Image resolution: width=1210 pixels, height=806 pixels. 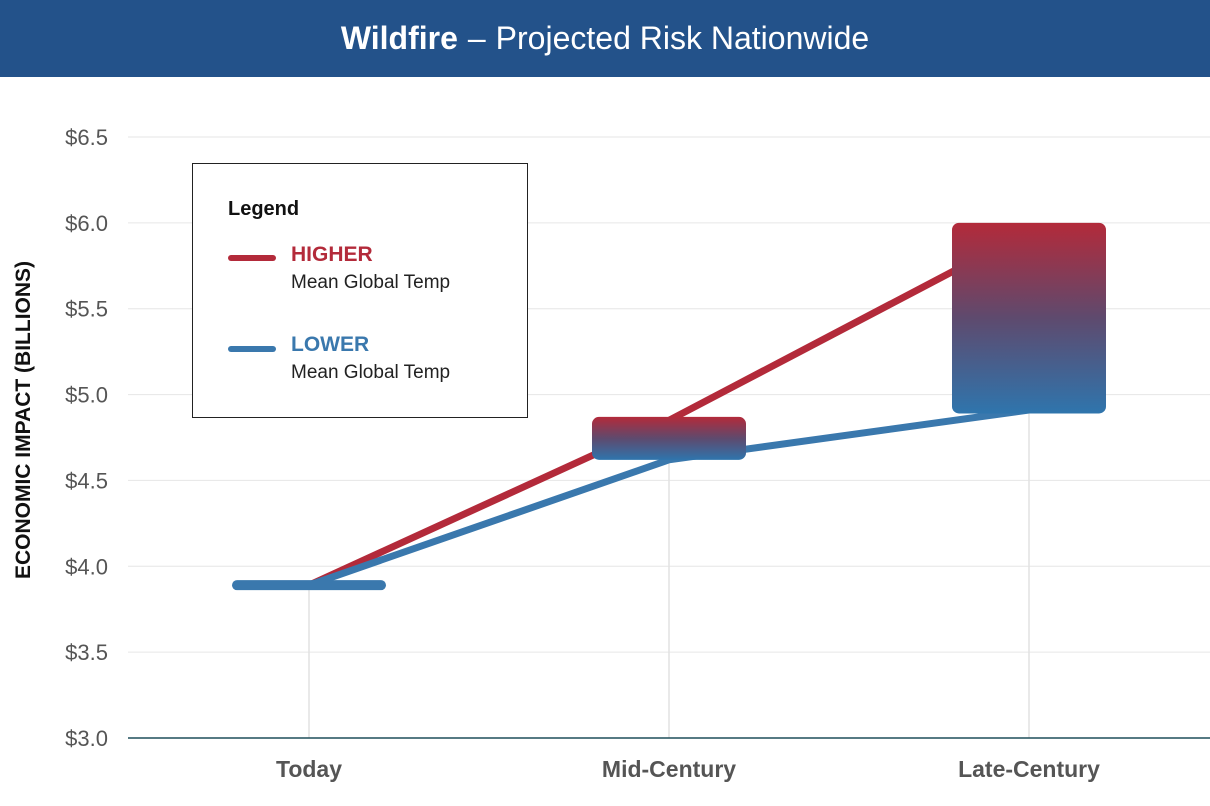 What do you see at coordinates (86, 309) in the screenshot?
I see `y-tick-label: $5.5` at bounding box center [86, 309].